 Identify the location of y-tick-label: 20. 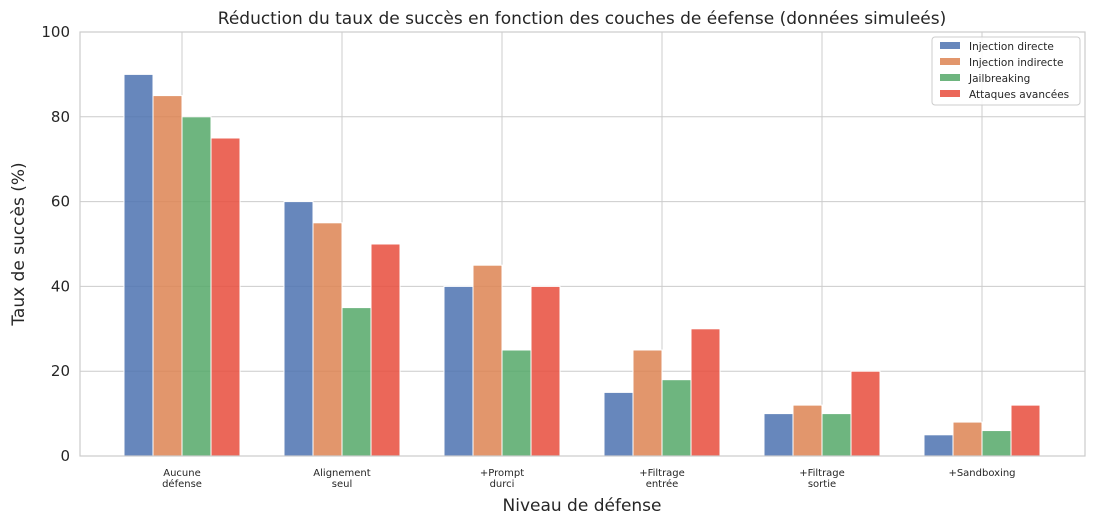
(60, 371).